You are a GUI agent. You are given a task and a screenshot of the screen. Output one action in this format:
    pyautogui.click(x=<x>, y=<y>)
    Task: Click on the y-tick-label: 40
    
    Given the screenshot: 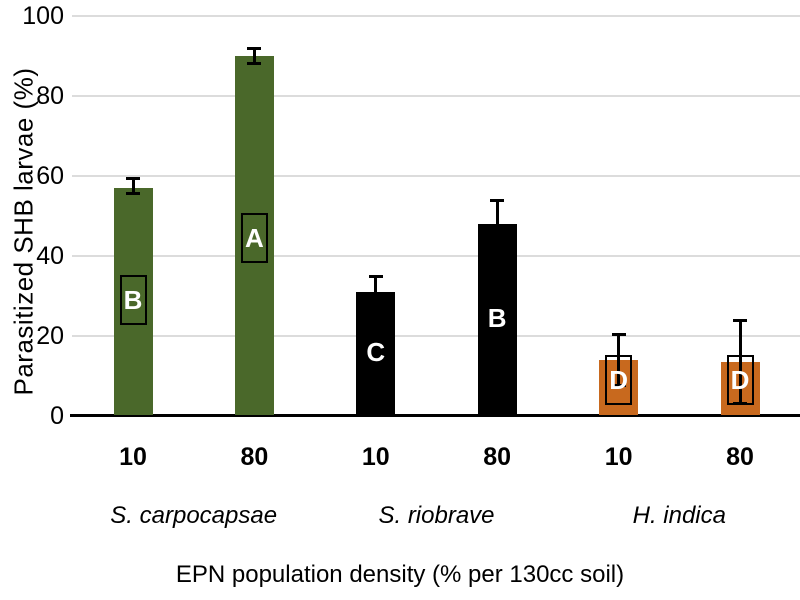 What is the action you would take?
    pyautogui.click(x=50, y=256)
    